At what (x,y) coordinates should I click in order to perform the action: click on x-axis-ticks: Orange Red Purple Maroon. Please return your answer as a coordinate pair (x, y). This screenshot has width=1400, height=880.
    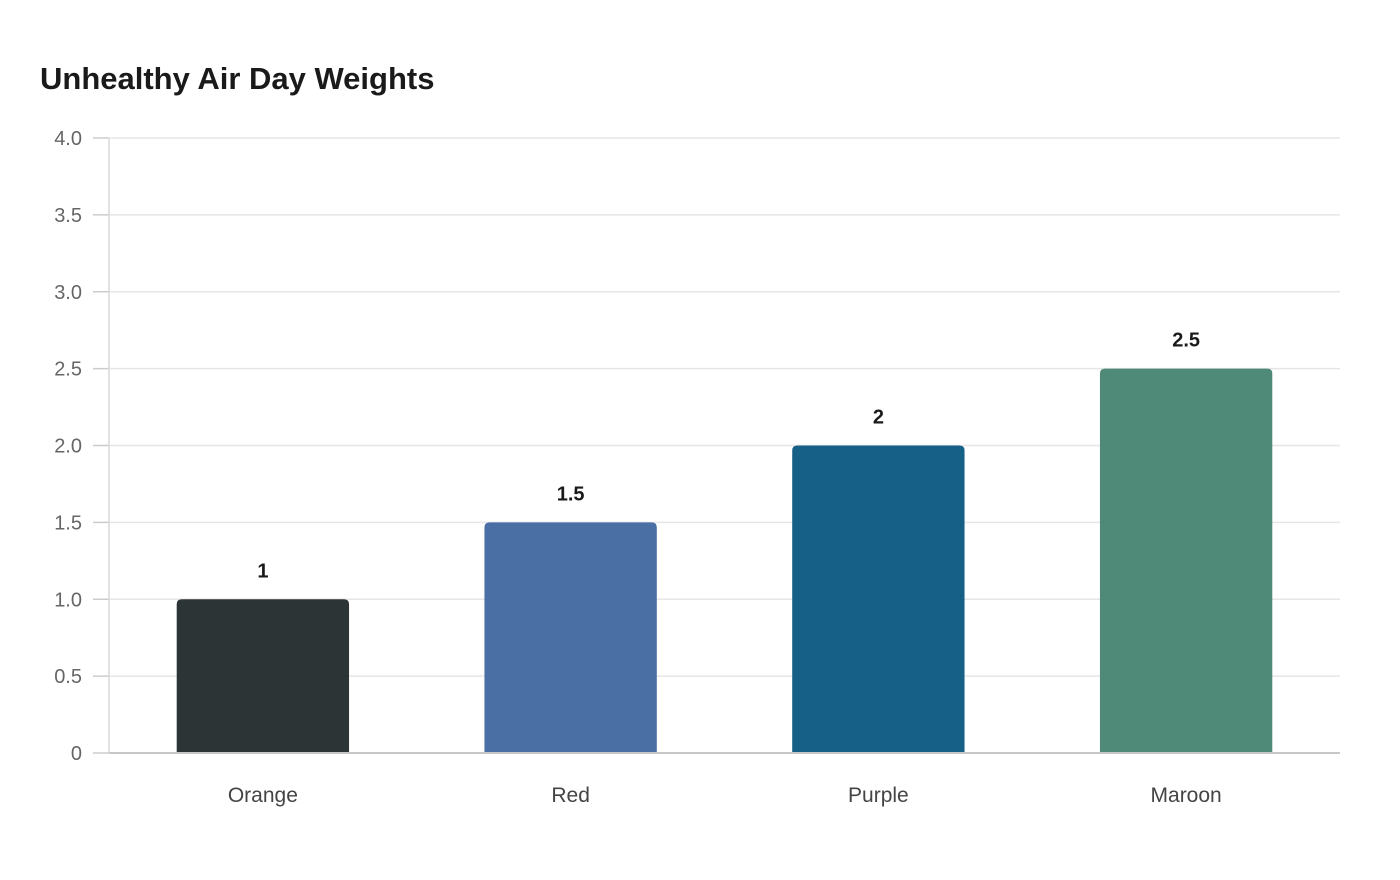
    Looking at the image, I should click on (725, 795).